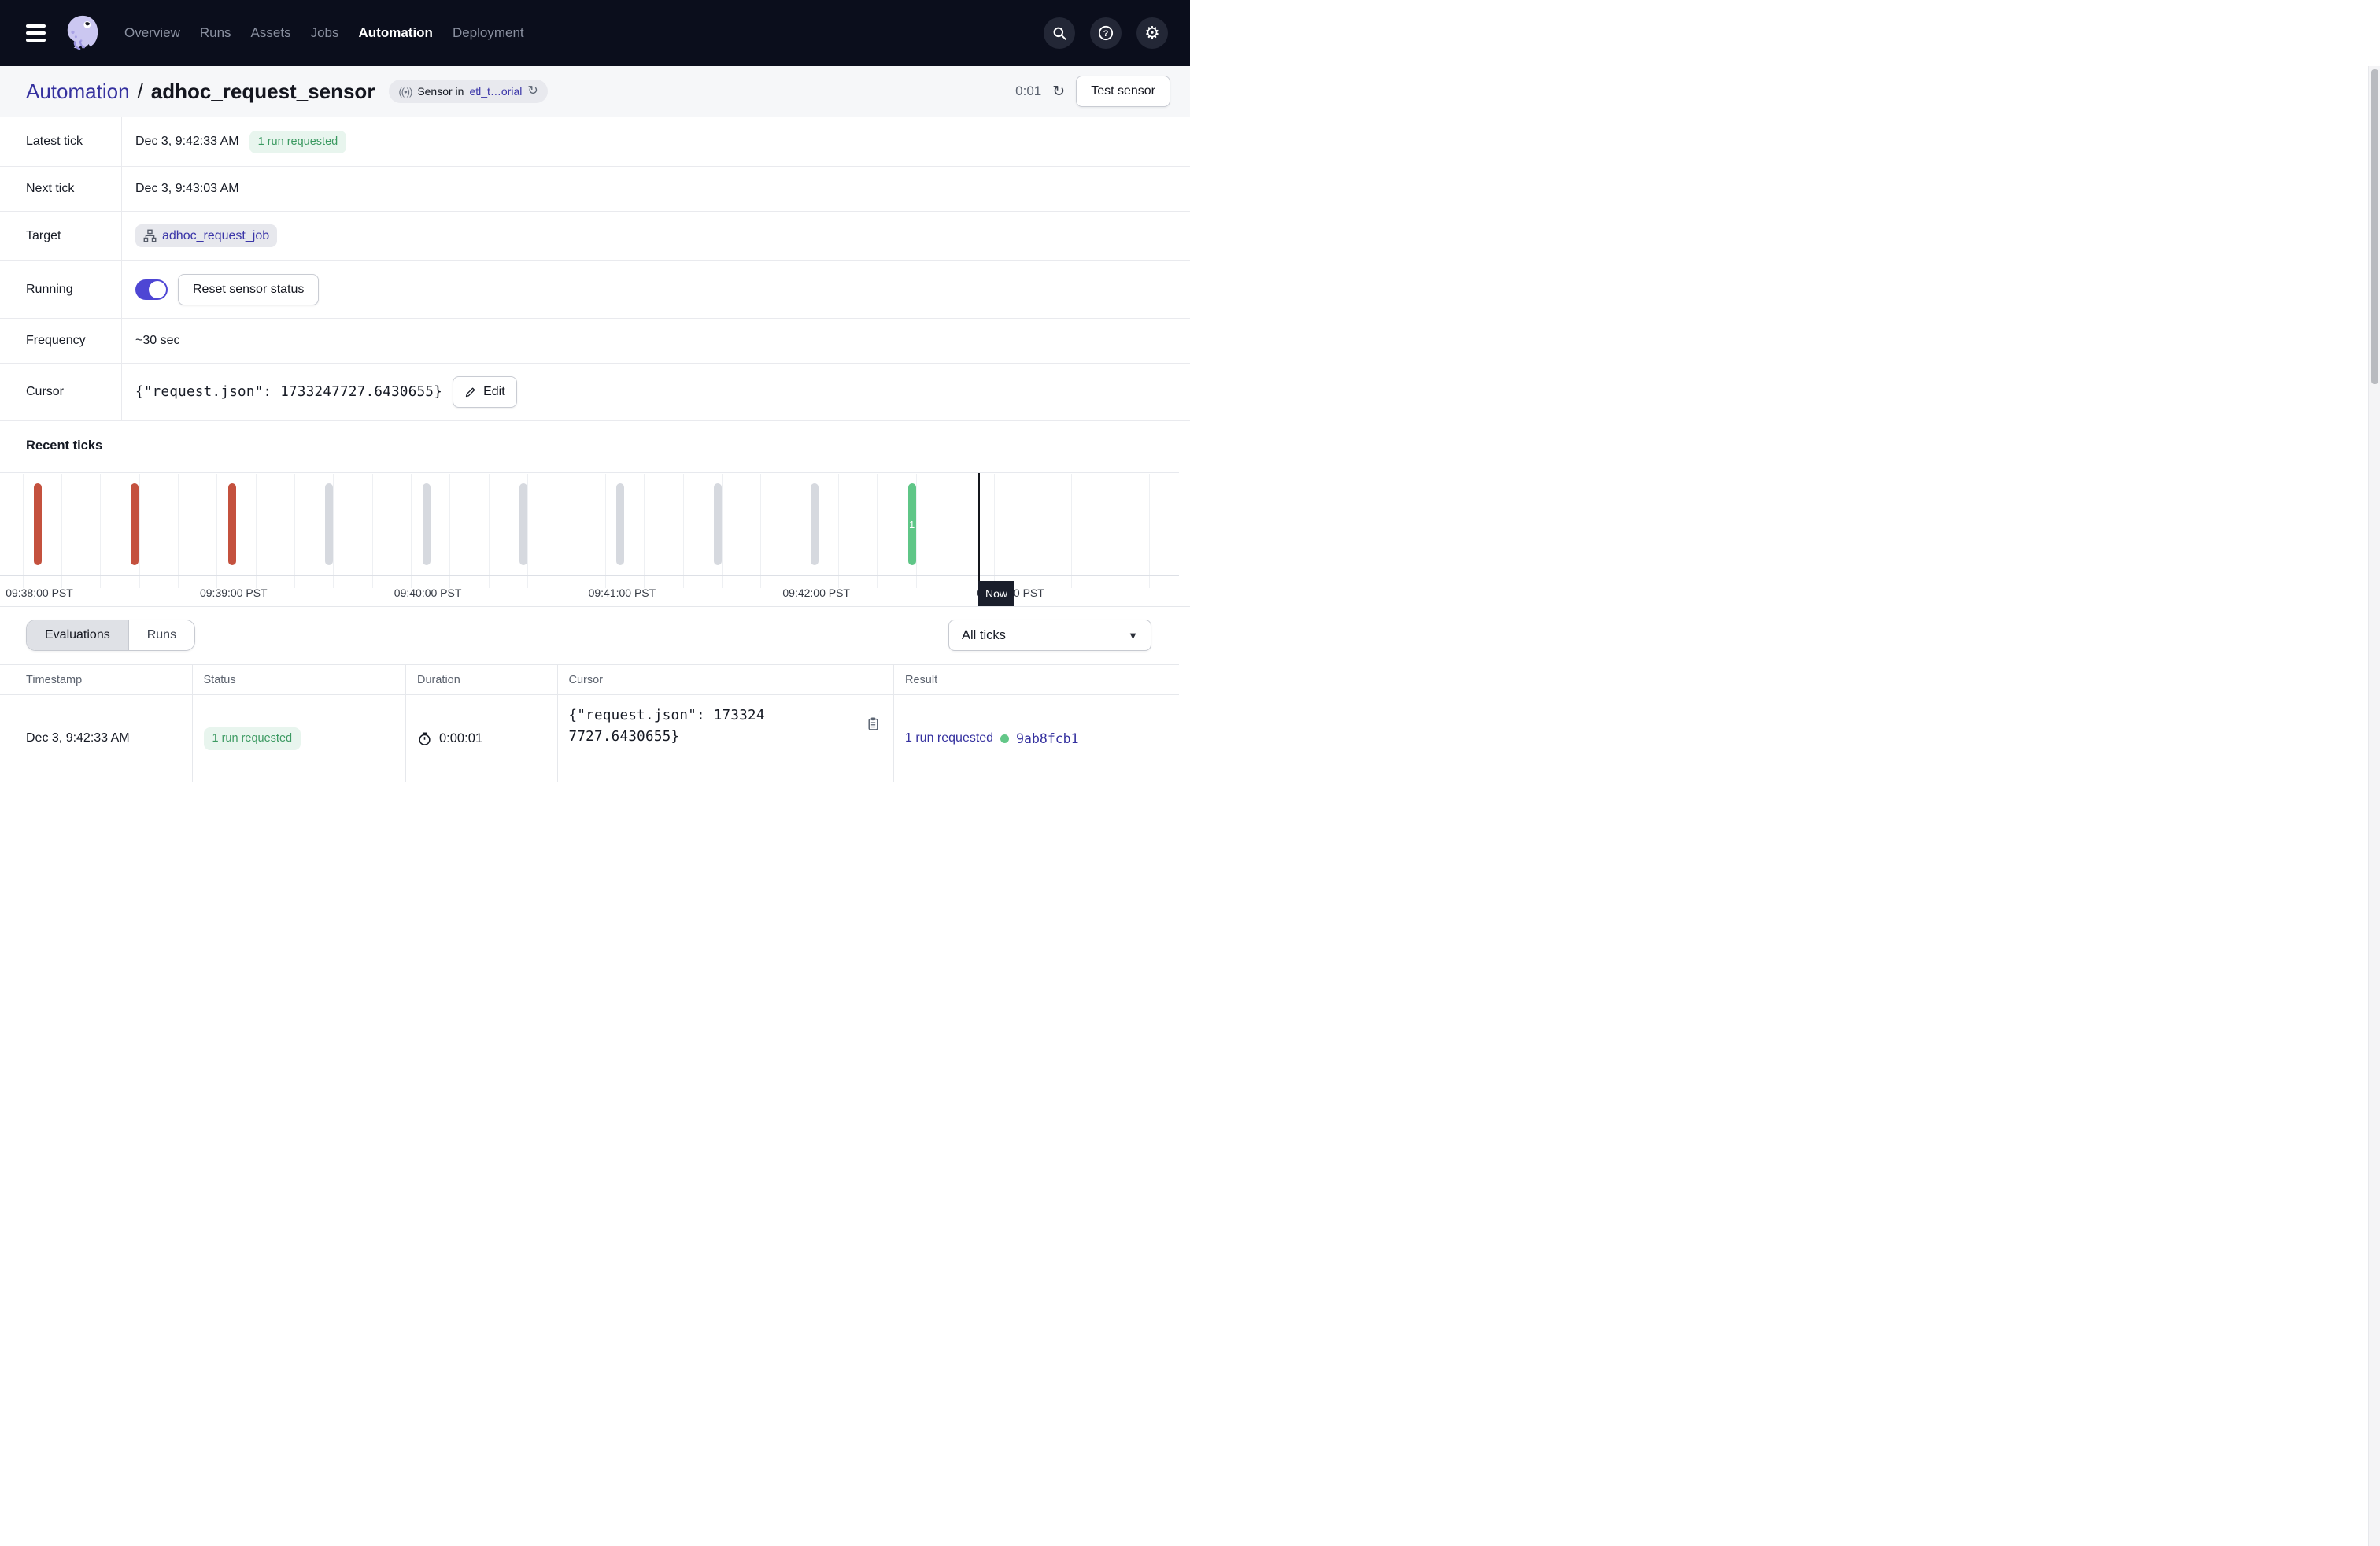 This screenshot has width=2380, height=1546. What do you see at coordinates (161, 635) in the screenshot?
I see `tab-runs: Runs` at bounding box center [161, 635].